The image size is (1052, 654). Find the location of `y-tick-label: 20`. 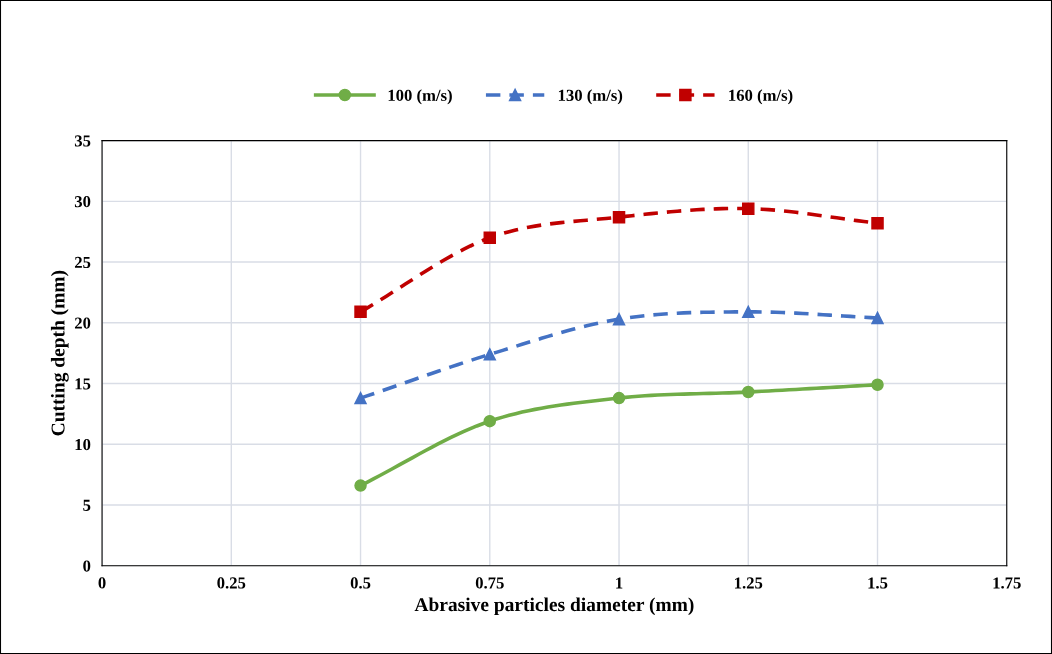

y-tick-label: 20 is located at coordinates (82, 323).